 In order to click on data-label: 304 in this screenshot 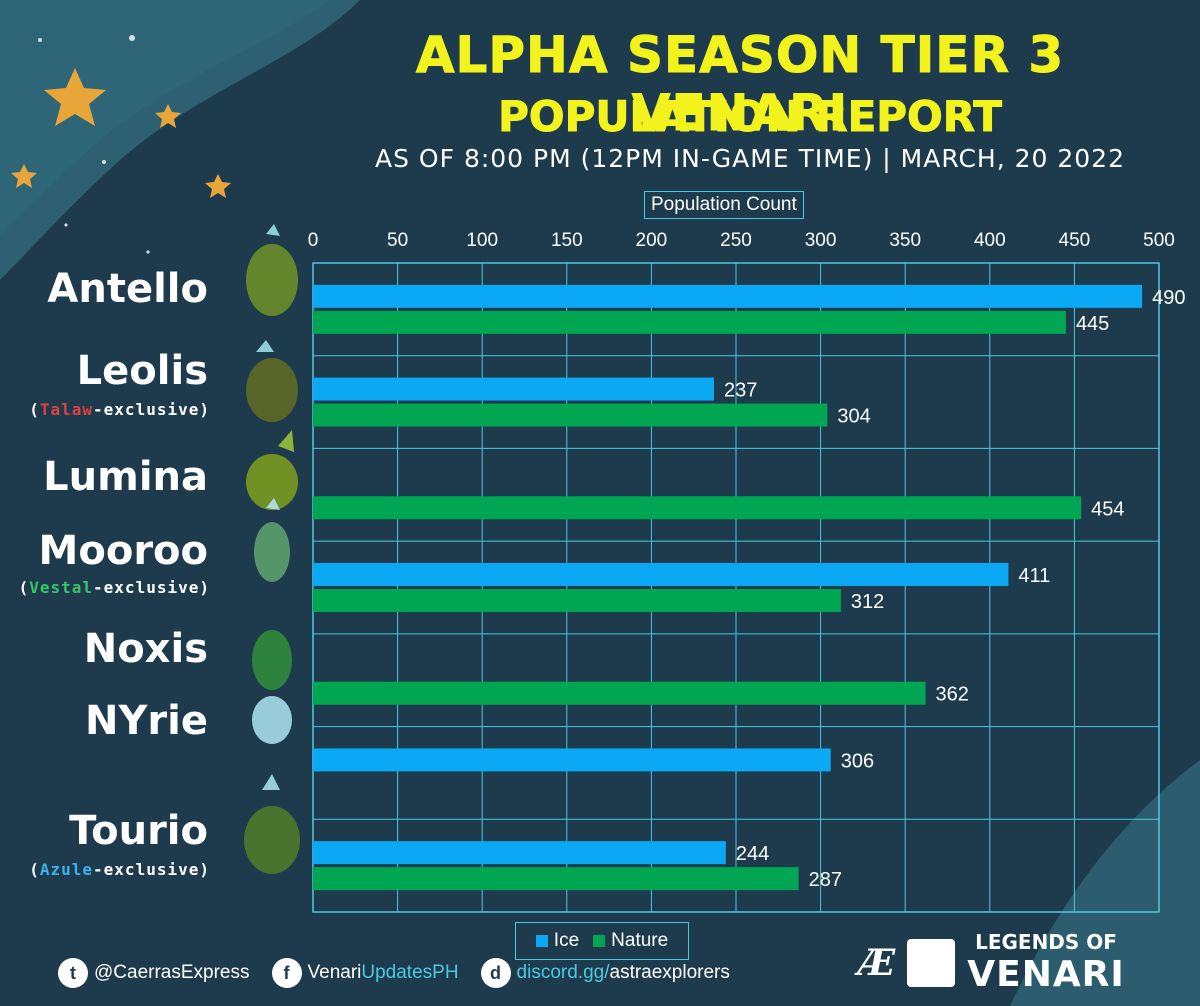, I will do `click(853, 417)`.